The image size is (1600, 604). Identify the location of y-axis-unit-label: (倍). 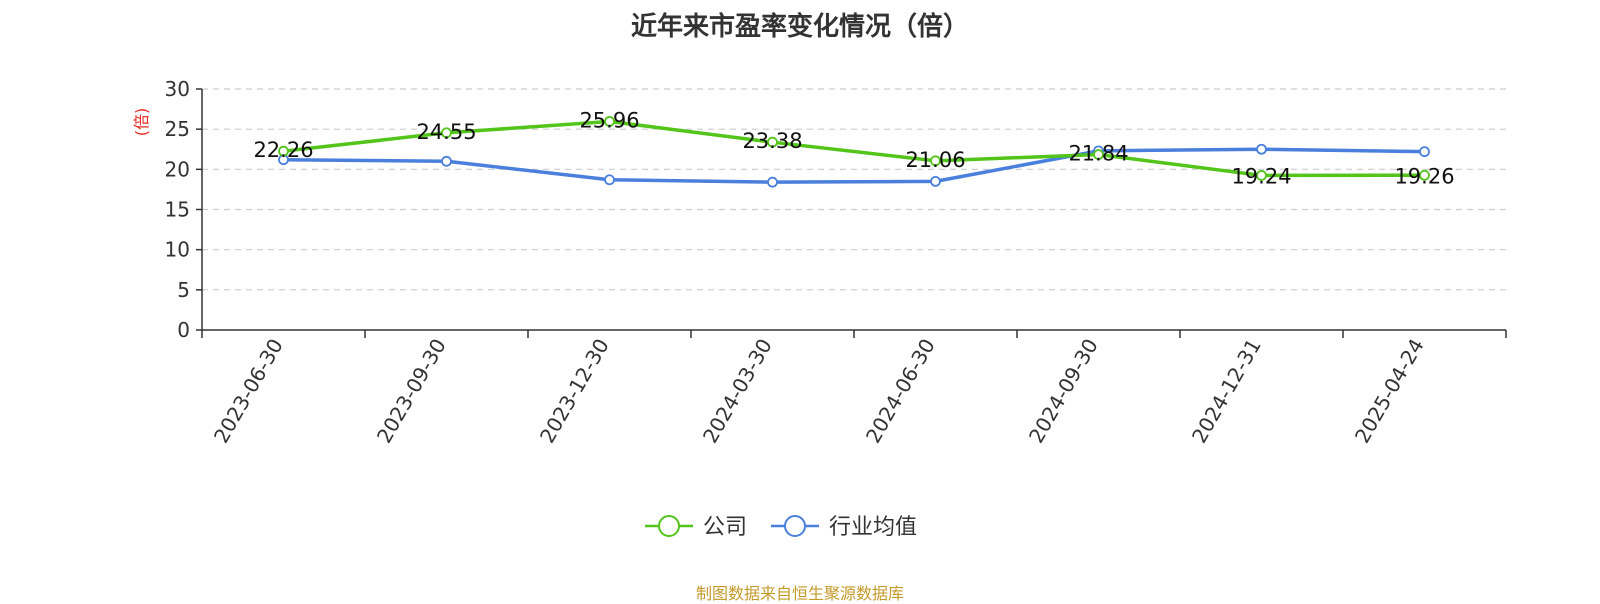
(141, 122).